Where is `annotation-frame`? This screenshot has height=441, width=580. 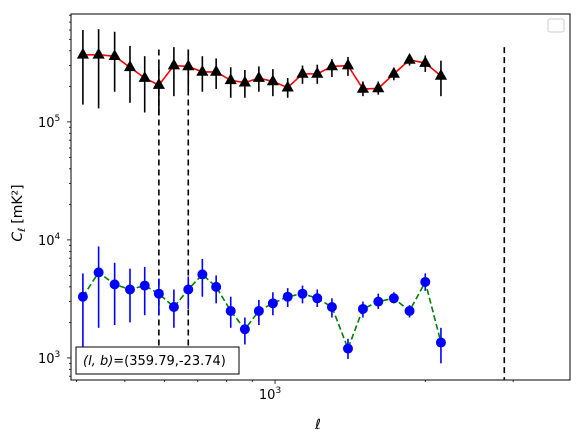
annotation-frame is located at coordinates (157, 360).